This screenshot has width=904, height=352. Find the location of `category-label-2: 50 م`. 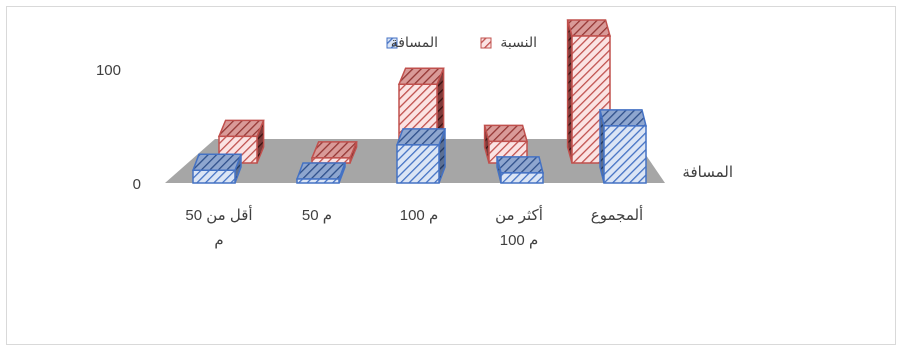

category-label-2: 50 م is located at coordinates (317, 215).